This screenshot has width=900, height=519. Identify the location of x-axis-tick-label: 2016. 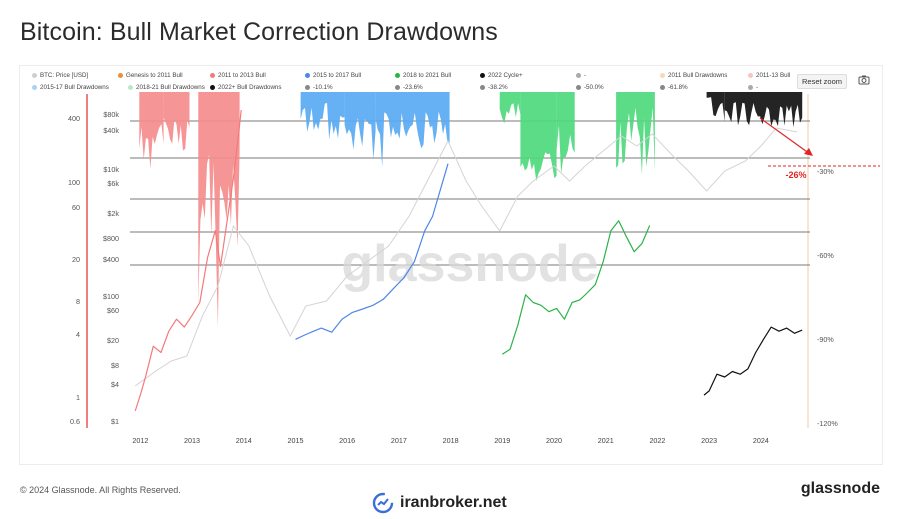
(347, 440).